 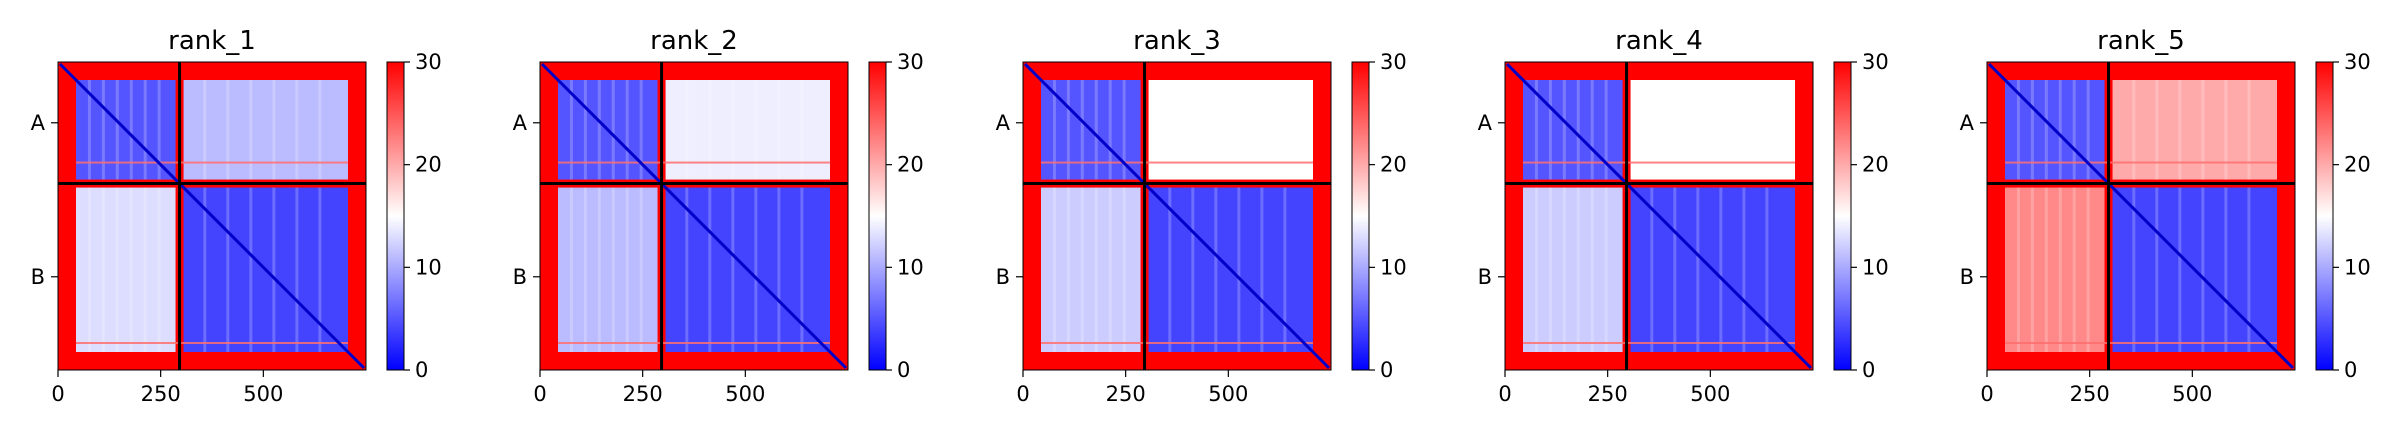 What do you see at coordinates (212, 41) in the screenshot?
I see `panel-title: rank_1` at bounding box center [212, 41].